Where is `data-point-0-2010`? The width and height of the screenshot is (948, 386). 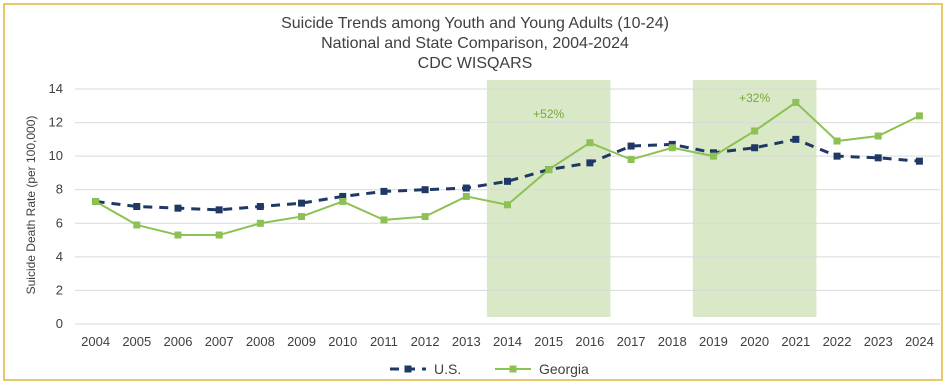
data-point-0-2010 is located at coordinates (343, 196).